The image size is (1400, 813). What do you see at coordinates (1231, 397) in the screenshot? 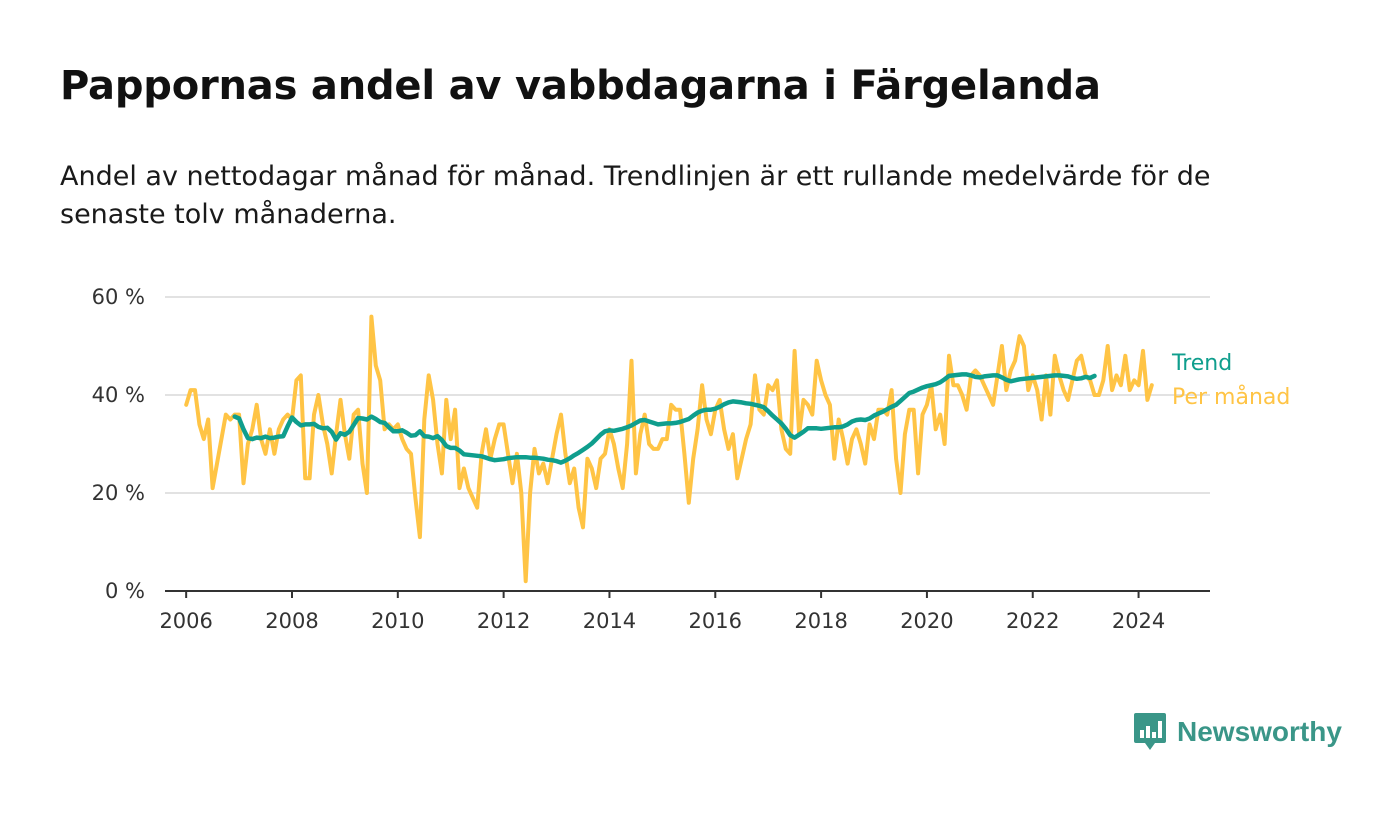
I see `legend-label-per-m-nad: Per månad` at bounding box center [1231, 397].